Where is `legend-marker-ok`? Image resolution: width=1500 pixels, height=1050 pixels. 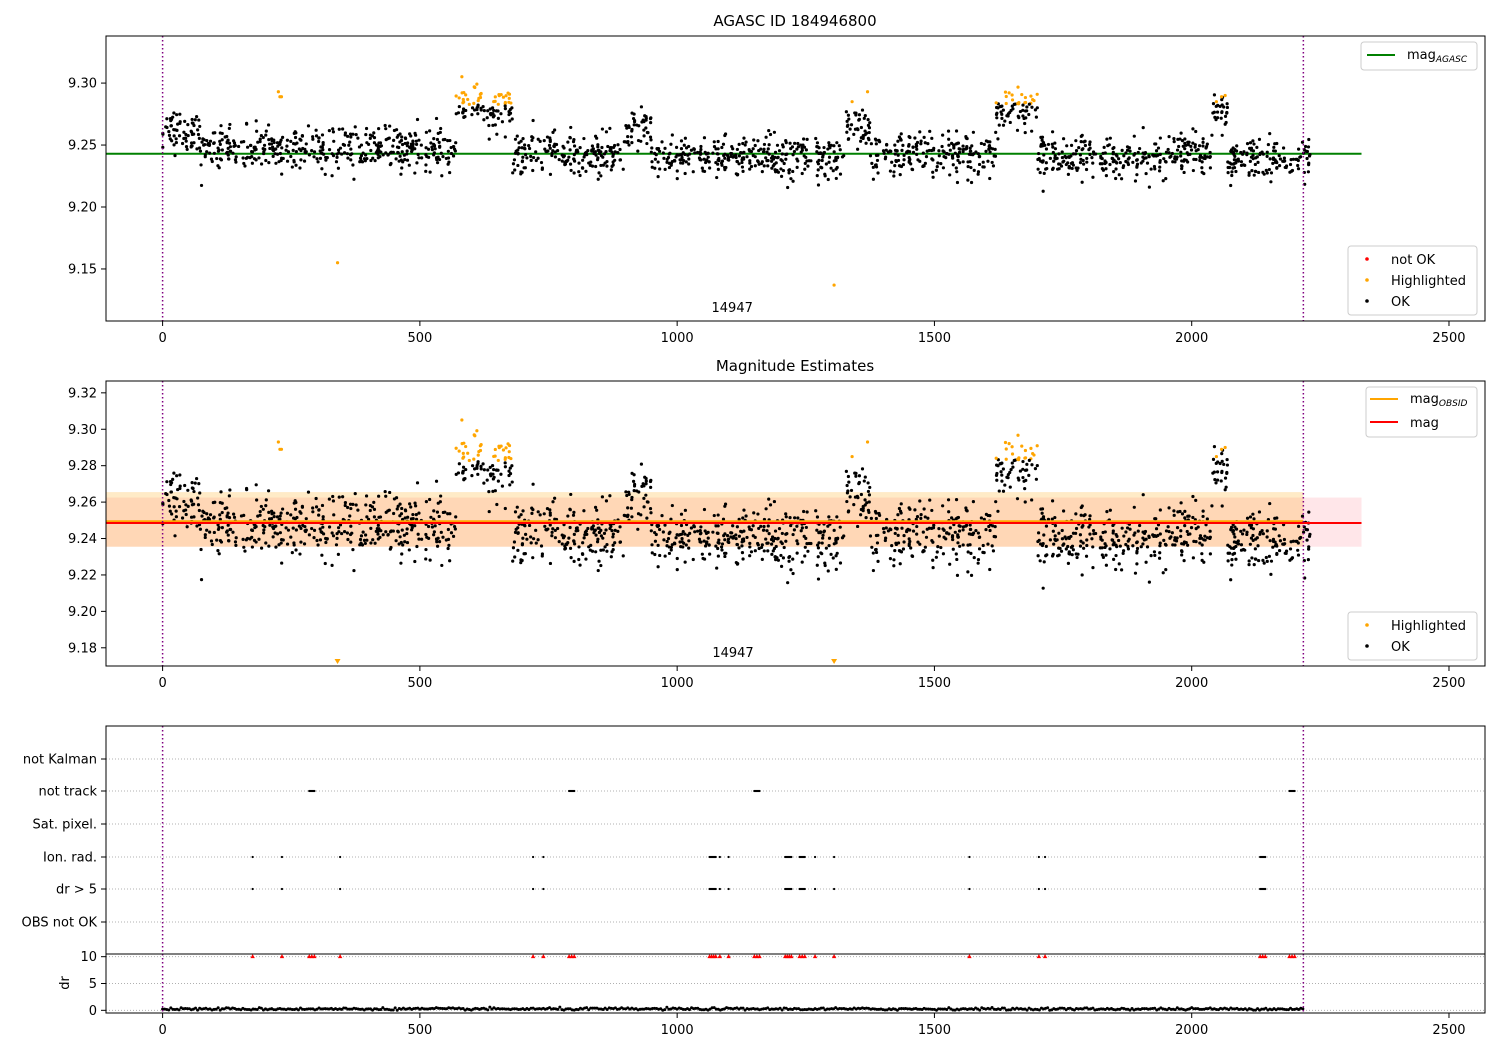
legend-marker-ok is located at coordinates (1367, 301).